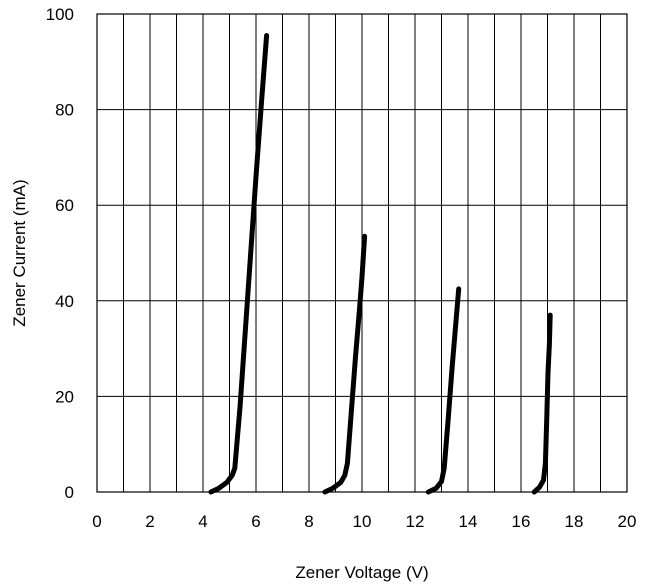 The height and width of the screenshot is (586, 649). What do you see at coordinates (19, 252) in the screenshot?
I see `y-axis-title: Zener Current (mA)` at bounding box center [19, 252].